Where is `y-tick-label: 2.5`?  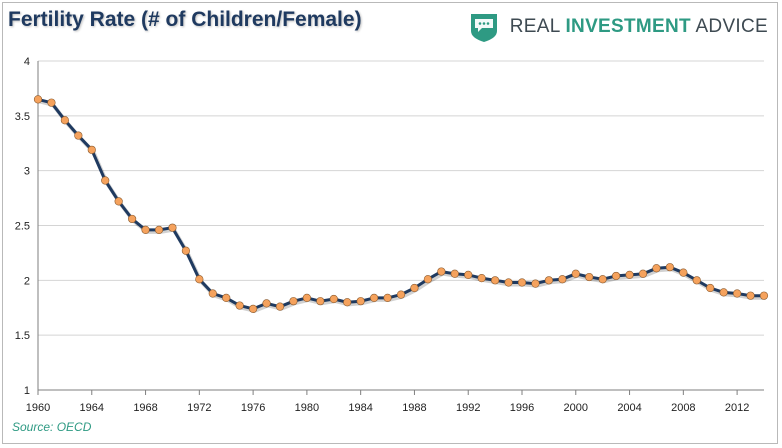
y-tick-label: 2.5 is located at coordinates (22, 227).